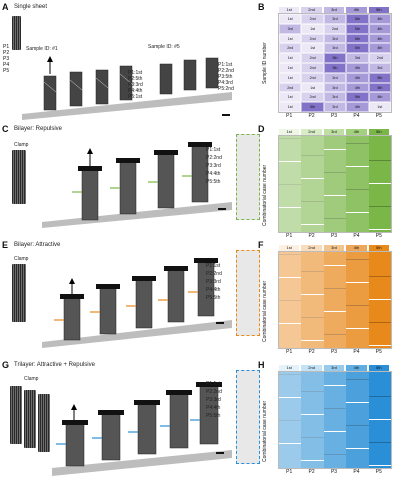 This screenshot has height=483, width=400. Describe the element at coordinates (214, 158) in the screenshot. I see `order-c-p2: P2:2nd` at that location.